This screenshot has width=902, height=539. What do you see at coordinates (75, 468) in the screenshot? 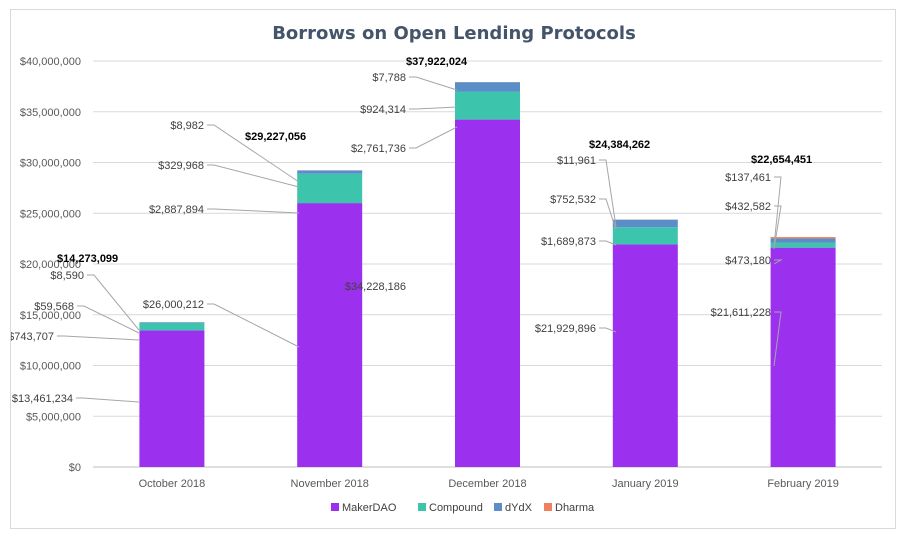
I see `y-tick-label: $0` at bounding box center [75, 468].